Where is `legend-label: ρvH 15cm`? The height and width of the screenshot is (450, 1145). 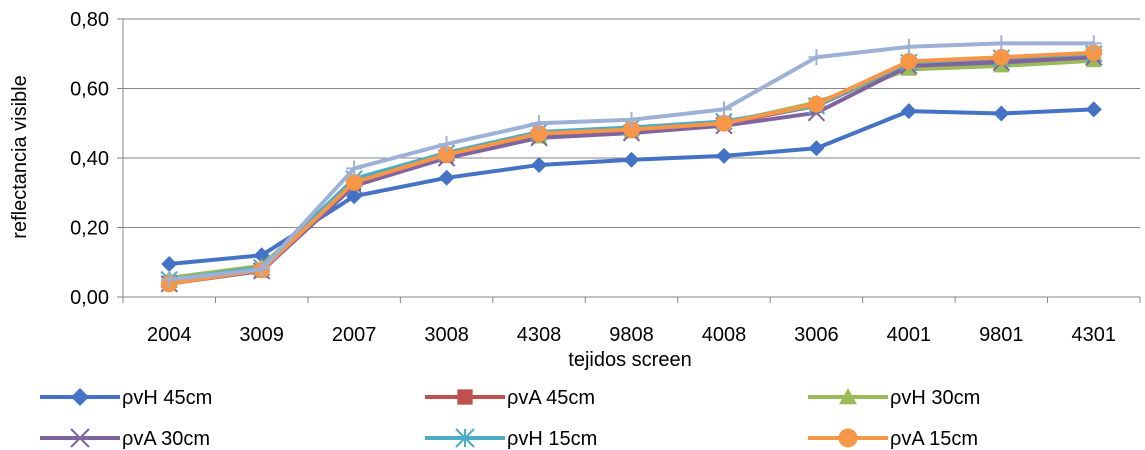
legend-label: ρvH 15cm is located at coordinates (552, 439).